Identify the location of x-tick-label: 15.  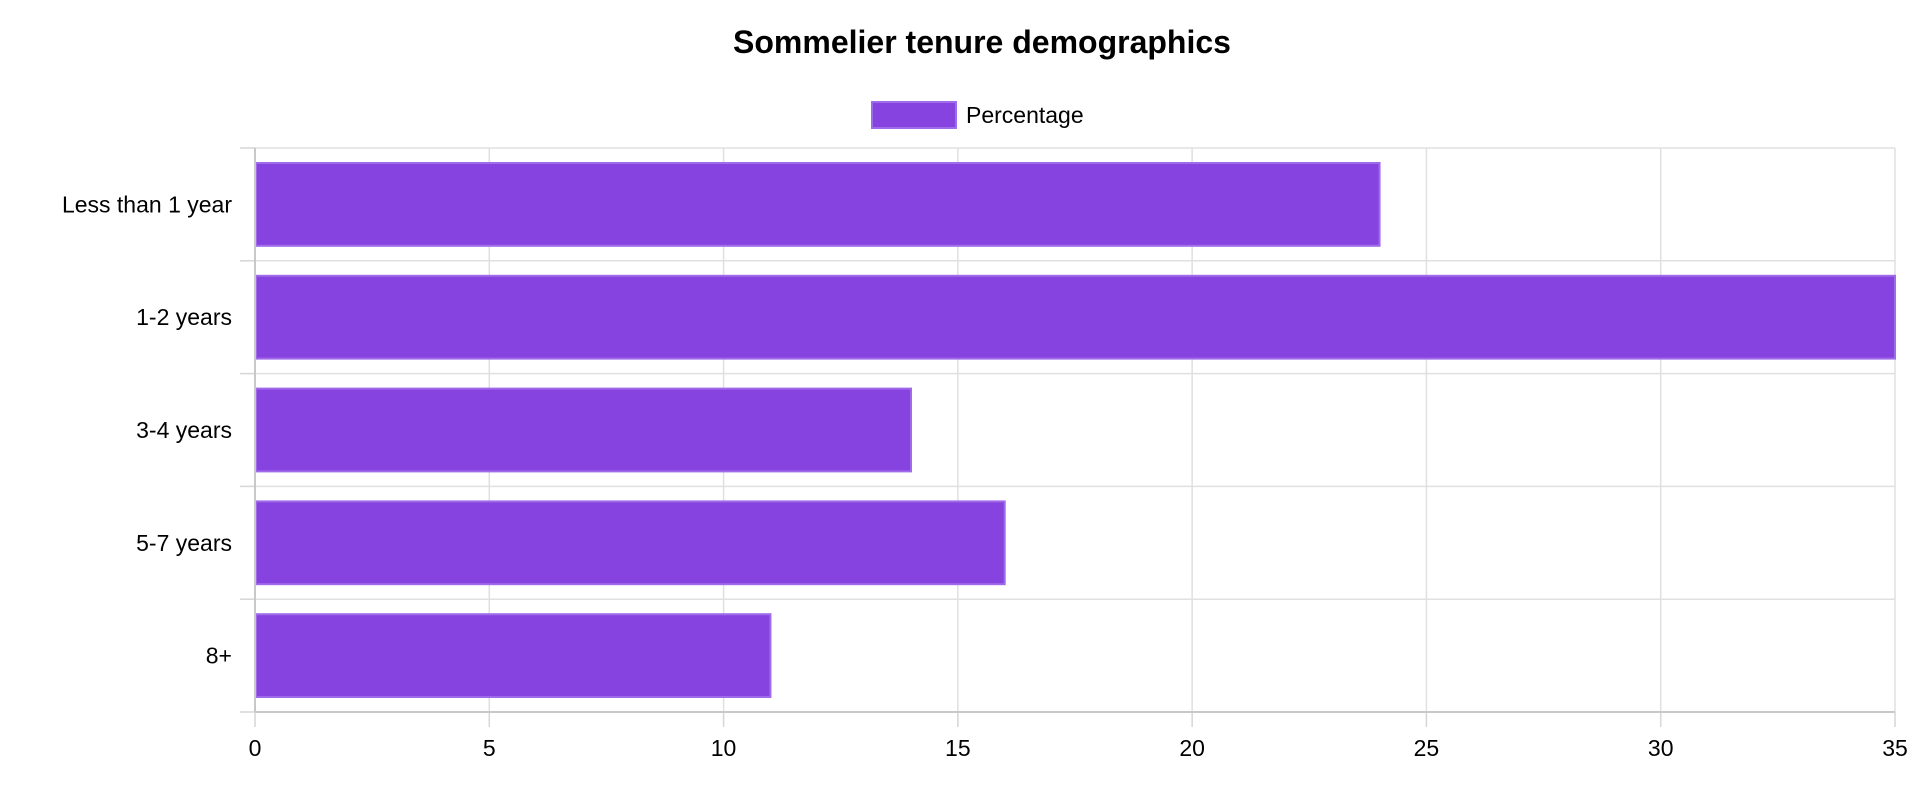
(958, 748).